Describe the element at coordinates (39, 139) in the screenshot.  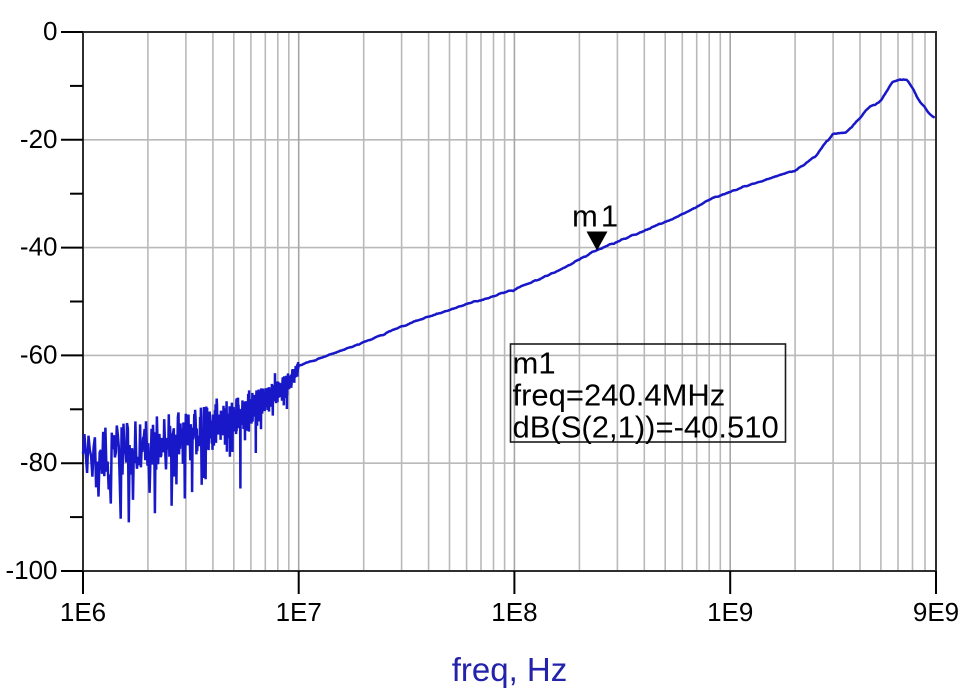
I see `svg-text: -20` at that location.